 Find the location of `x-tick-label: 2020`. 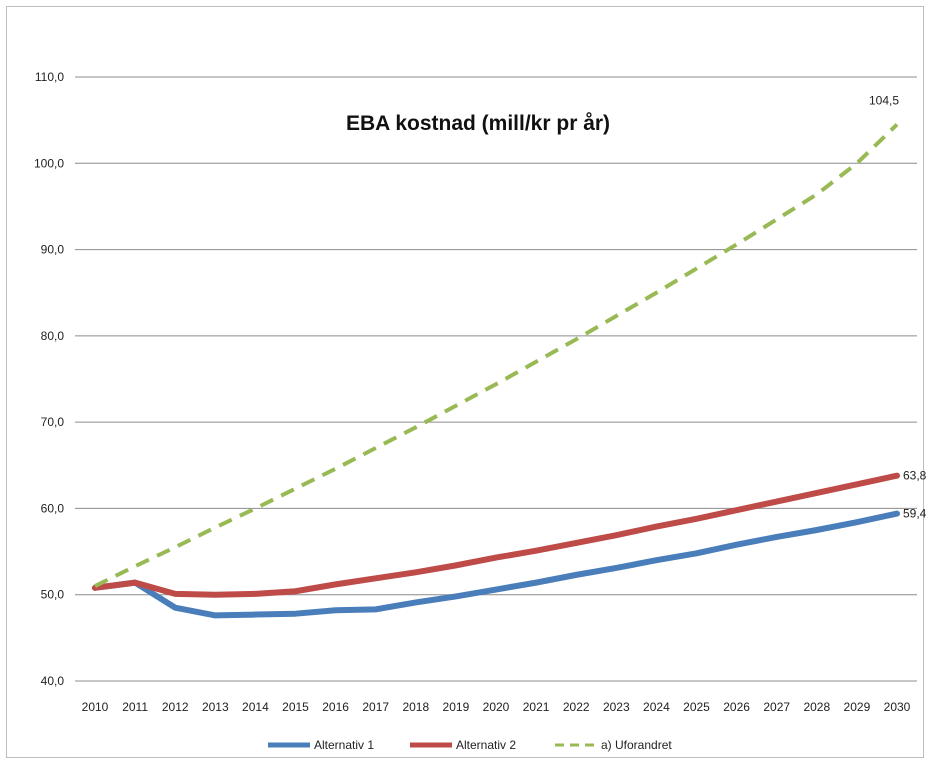

x-tick-label: 2020 is located at coordinates (496, 707).